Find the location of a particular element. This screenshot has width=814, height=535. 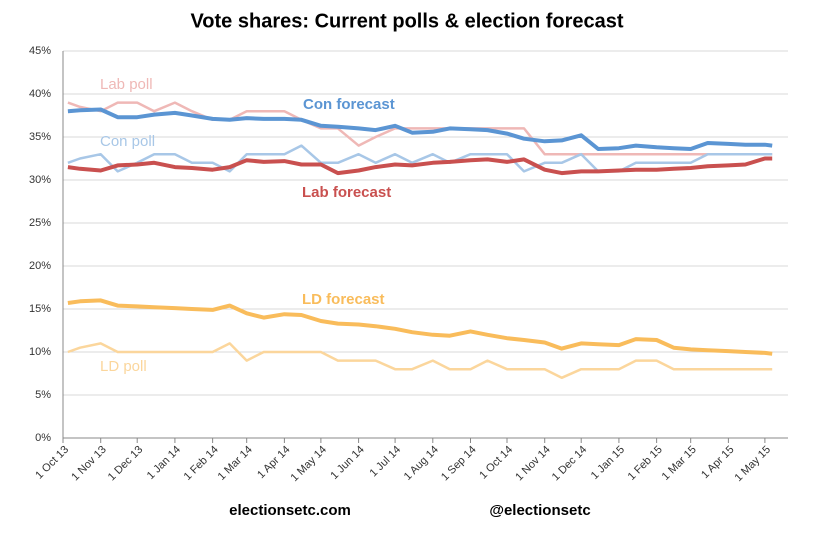

series-label: Lab poll is located at coordinates (126, 84).